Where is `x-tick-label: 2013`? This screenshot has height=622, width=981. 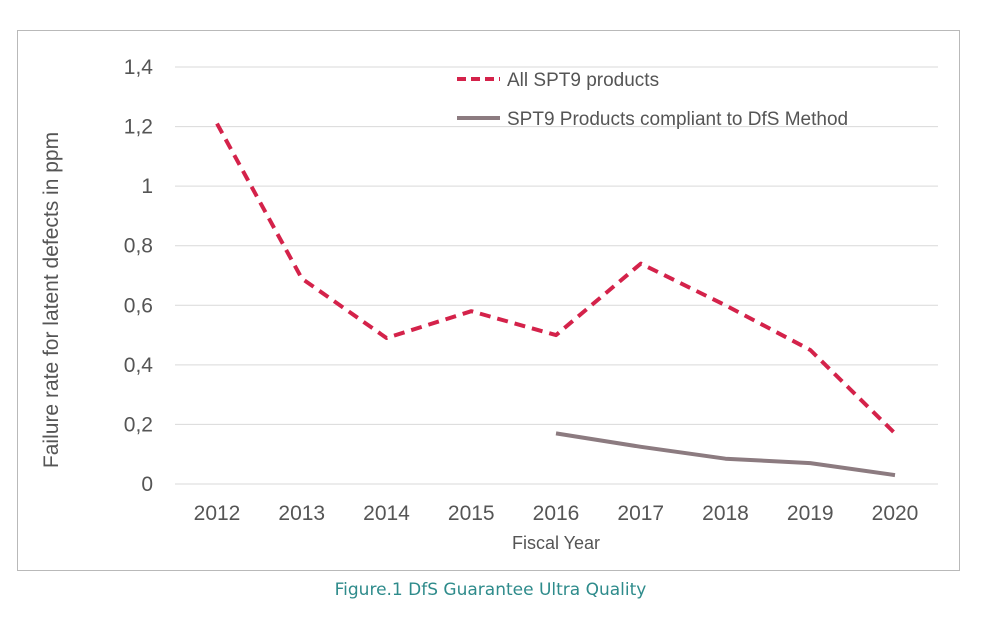 x-tick-label: 2013 is located at coordinates (301, 513).